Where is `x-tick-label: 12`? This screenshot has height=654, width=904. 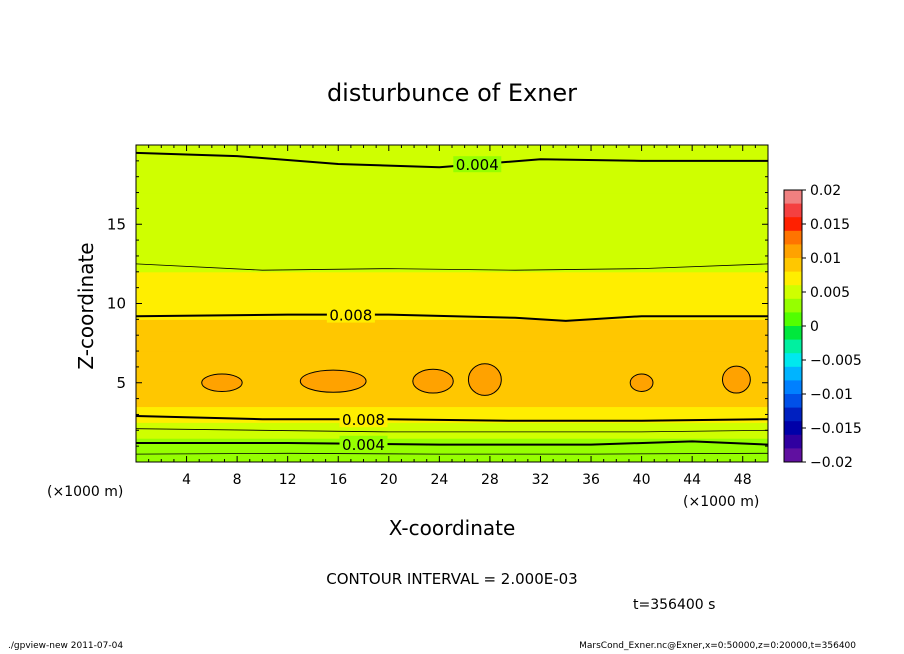 x-tick-label: 12 is located at coordinates (288, 480).